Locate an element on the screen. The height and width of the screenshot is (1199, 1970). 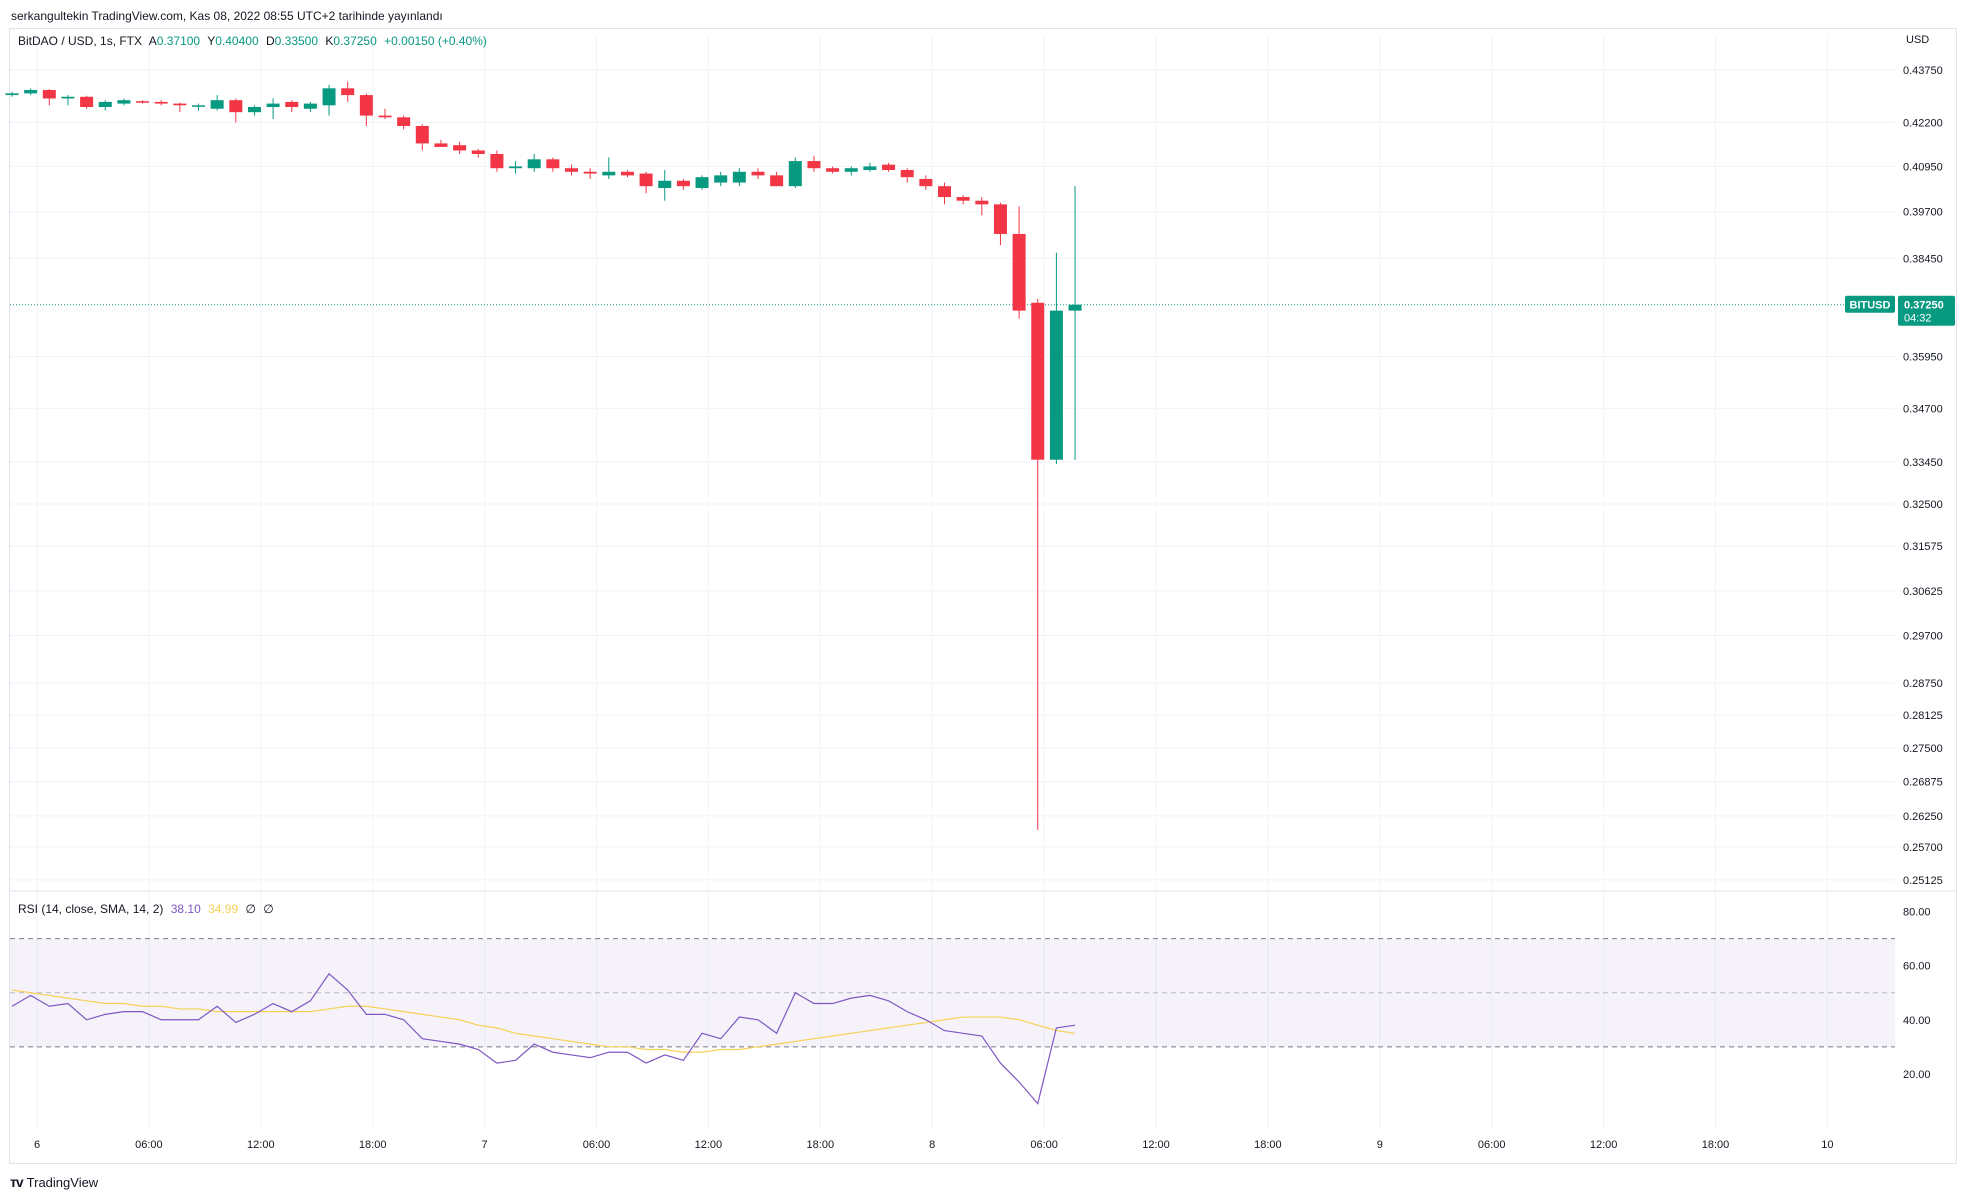
rsi-value: 38.10 is located at coordinates (185, 909).